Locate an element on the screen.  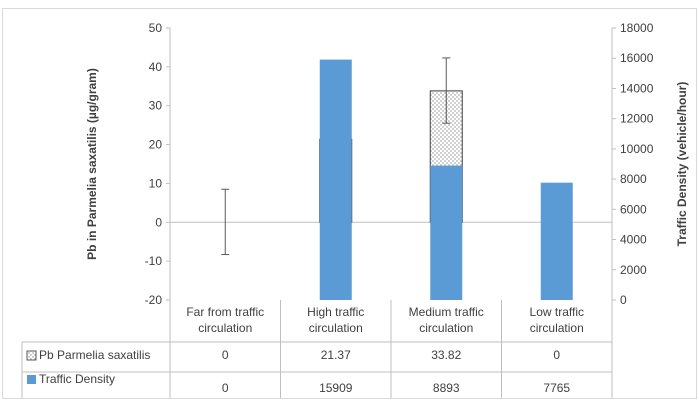
y-right-tick-label: 0 is located at coordinates (623, 300).